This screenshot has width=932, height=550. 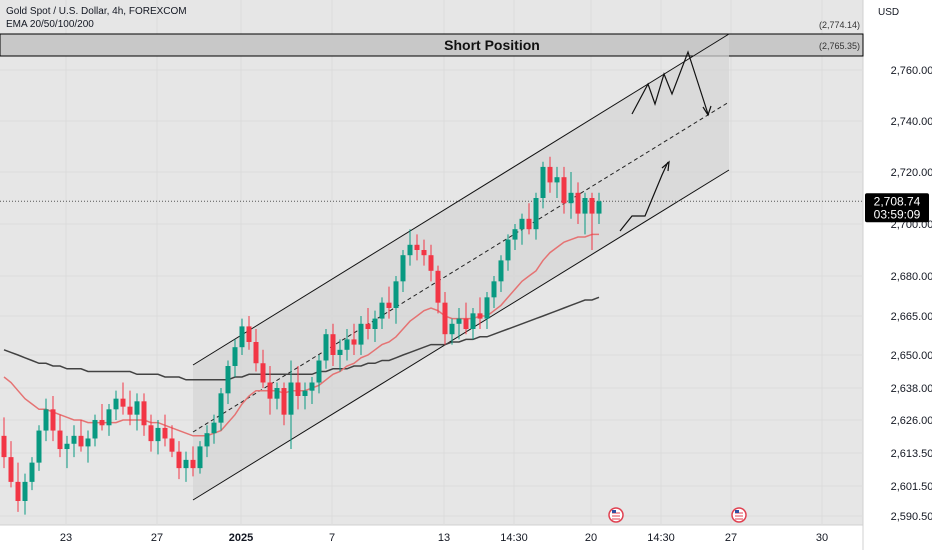 I want to click on last-price-value: 2,708.74, so click(x=897, y=201).